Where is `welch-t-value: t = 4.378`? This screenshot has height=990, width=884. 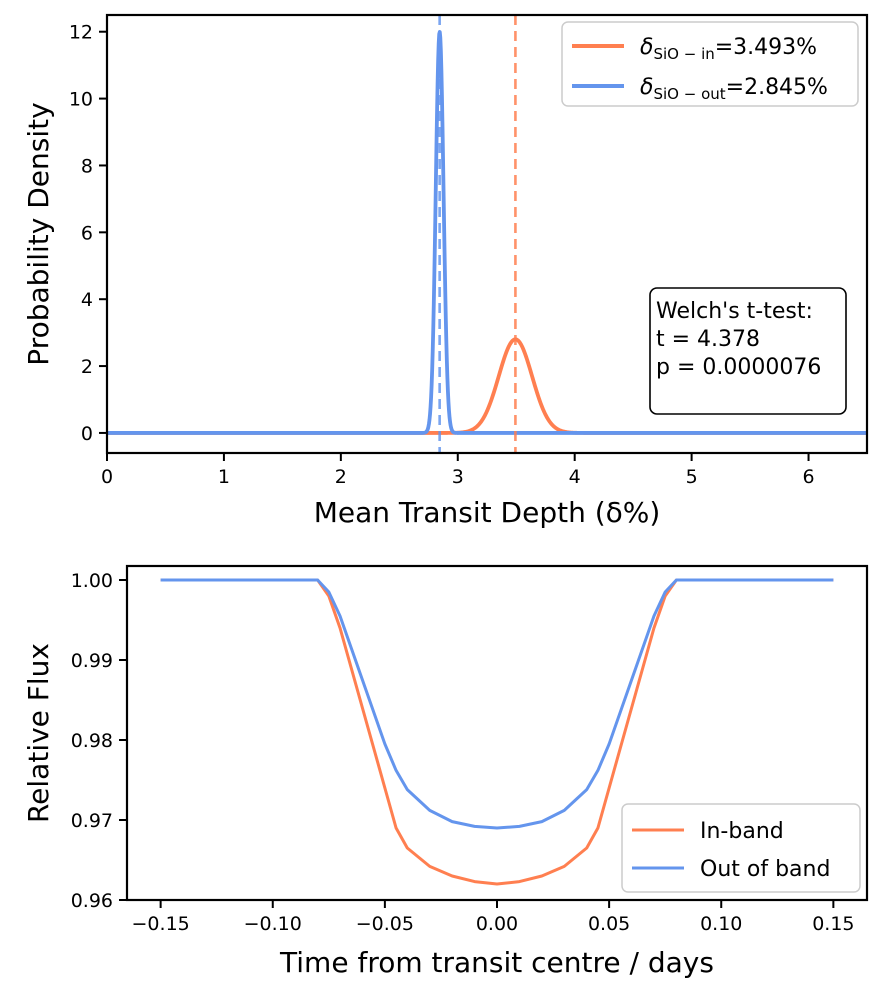 welch-t-value: t = 4.378 is located at coordinates (708, 339).